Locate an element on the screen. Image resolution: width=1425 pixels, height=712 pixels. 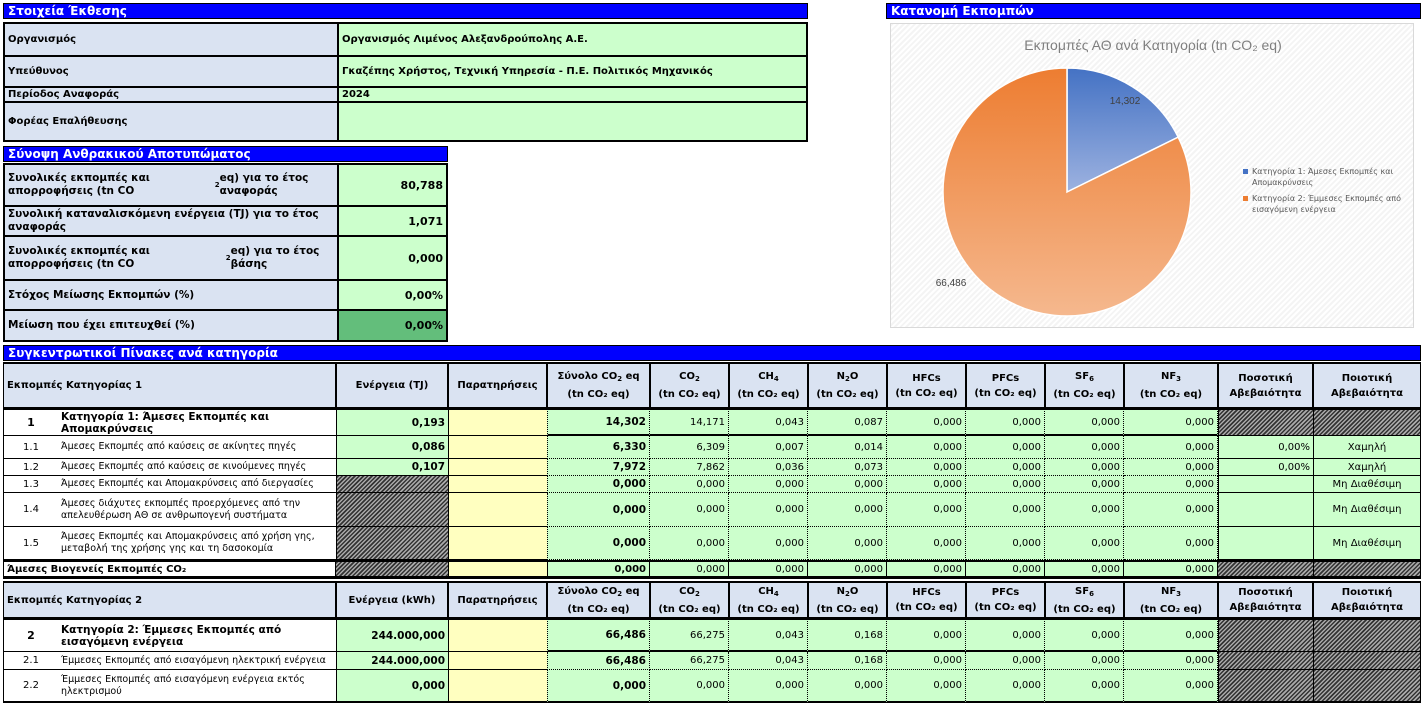
cat1-gas-header: SF6 (tn CO₂ eq) is located at coordinates (1084, 385).